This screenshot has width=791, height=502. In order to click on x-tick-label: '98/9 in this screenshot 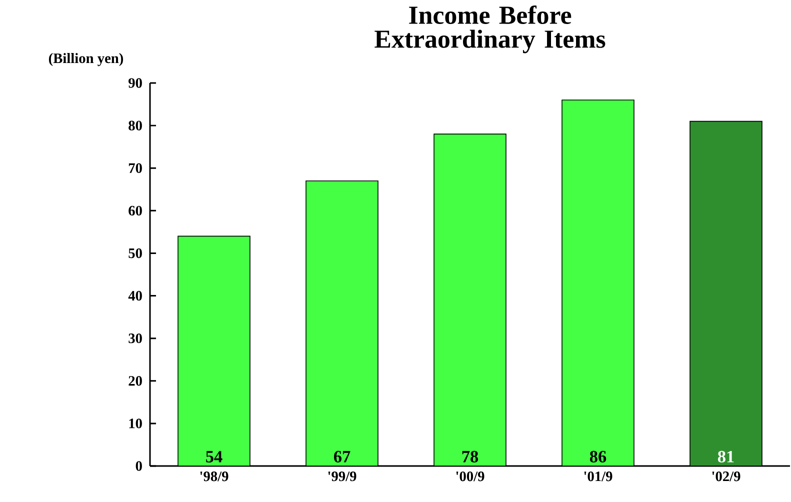, I will do `click(214, 477)`.